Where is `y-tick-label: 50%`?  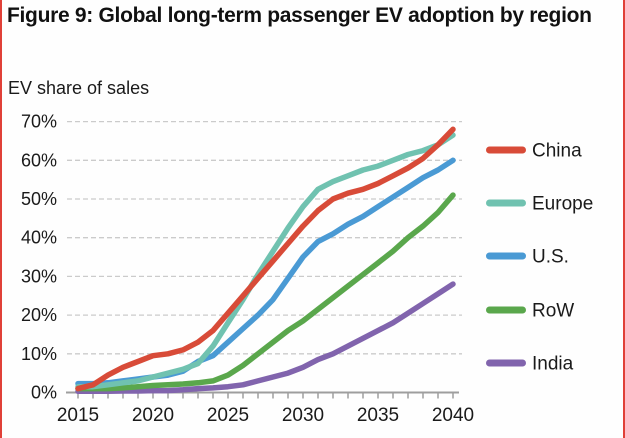 y-tick-label: 50% is located at coordinates (39, 199).